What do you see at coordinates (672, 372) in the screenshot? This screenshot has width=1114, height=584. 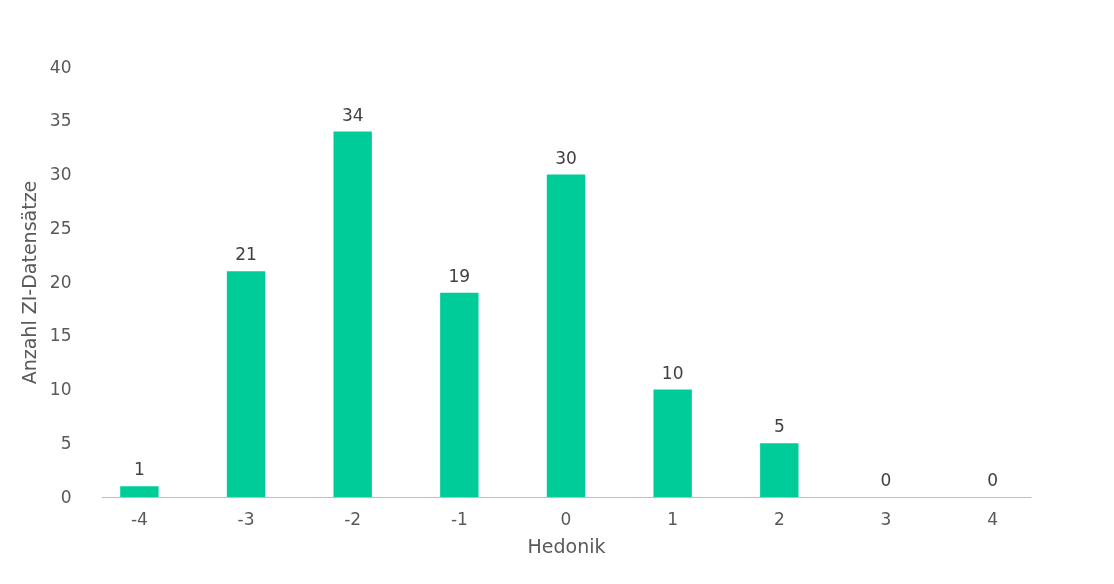 I see `data-label: 10` at bounding box center [672, 372].